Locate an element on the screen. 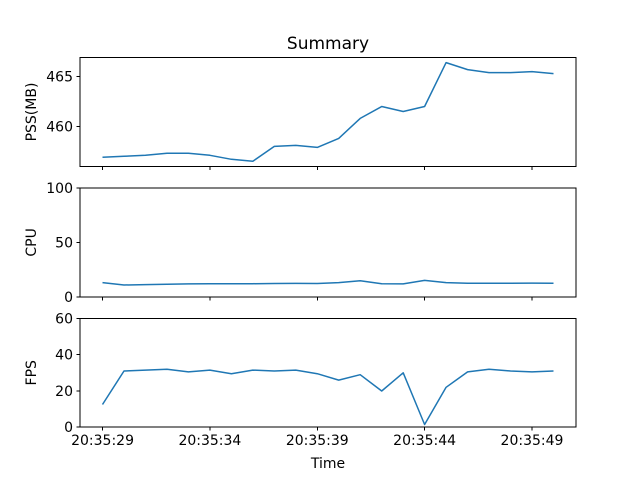 The width and height of the screenshot is (640, 484). y-tick-label: 465 is located at coordinates (59, 78).